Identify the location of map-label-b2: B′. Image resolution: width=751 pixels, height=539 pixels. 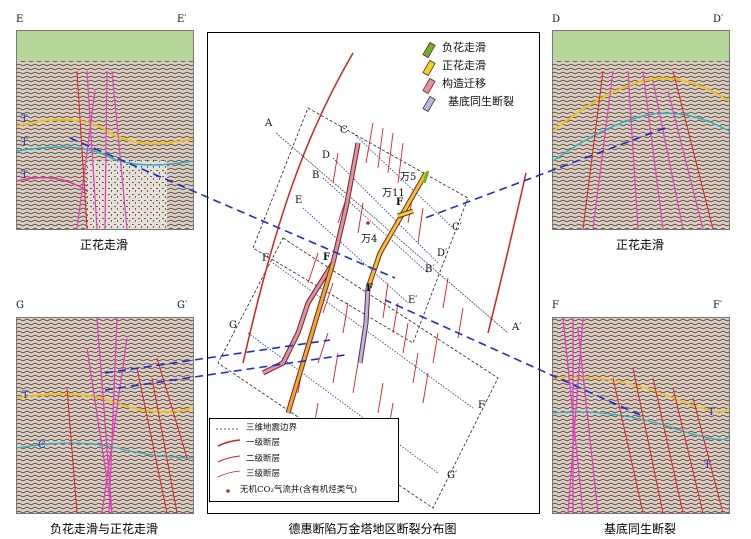
(430, 269).